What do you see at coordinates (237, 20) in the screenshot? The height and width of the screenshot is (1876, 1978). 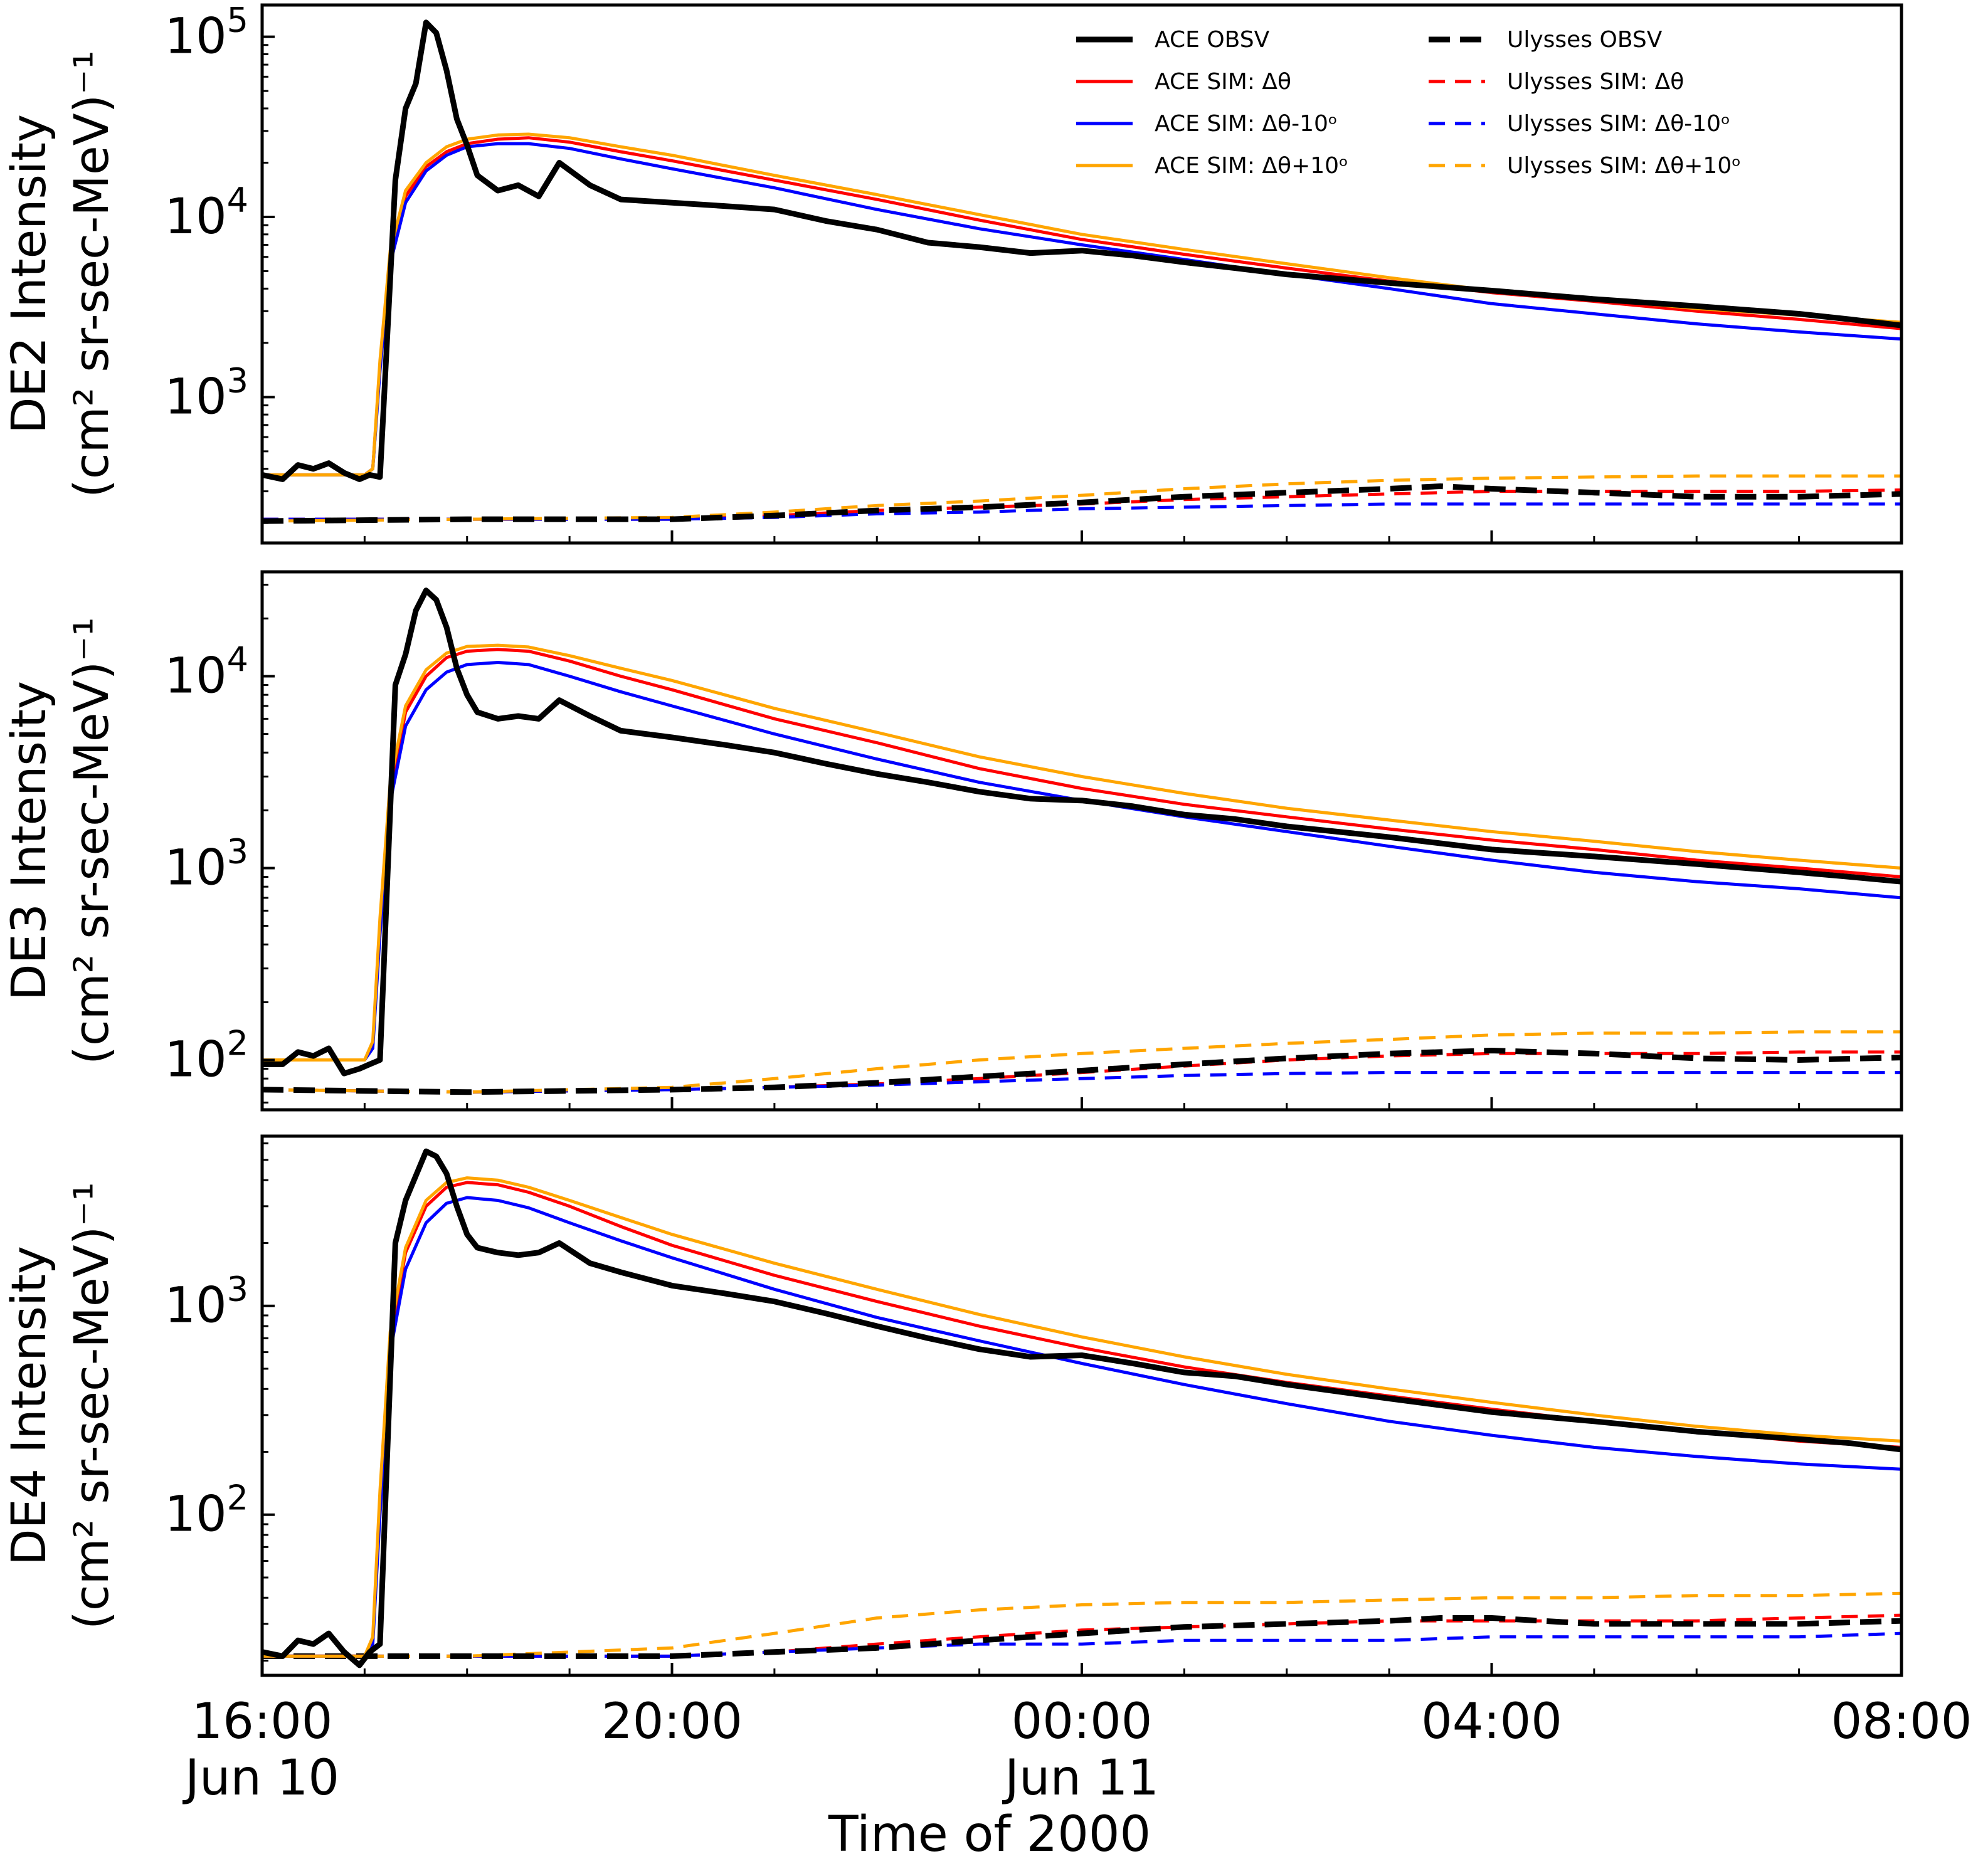 I see `y-tick-exponent: 5` at bounding box center [237, 20].